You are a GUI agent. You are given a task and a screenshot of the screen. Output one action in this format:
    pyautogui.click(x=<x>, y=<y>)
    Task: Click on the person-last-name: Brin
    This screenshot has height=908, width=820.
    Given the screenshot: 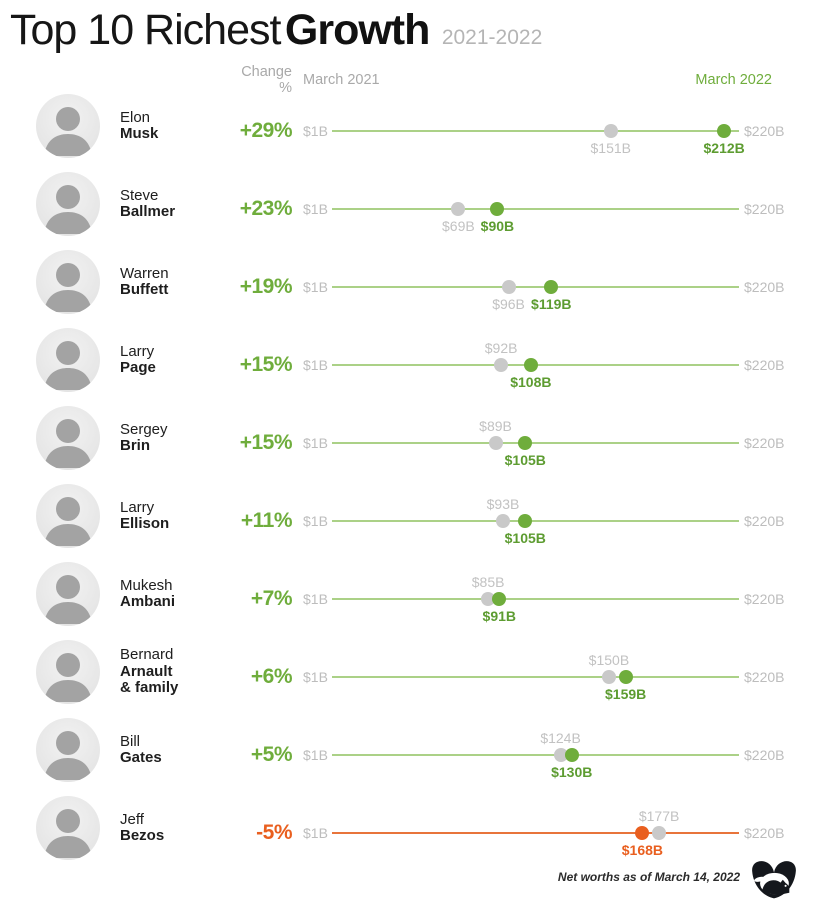 What is the action you would take?
    pyautogui.click(x=135, y=445)
    